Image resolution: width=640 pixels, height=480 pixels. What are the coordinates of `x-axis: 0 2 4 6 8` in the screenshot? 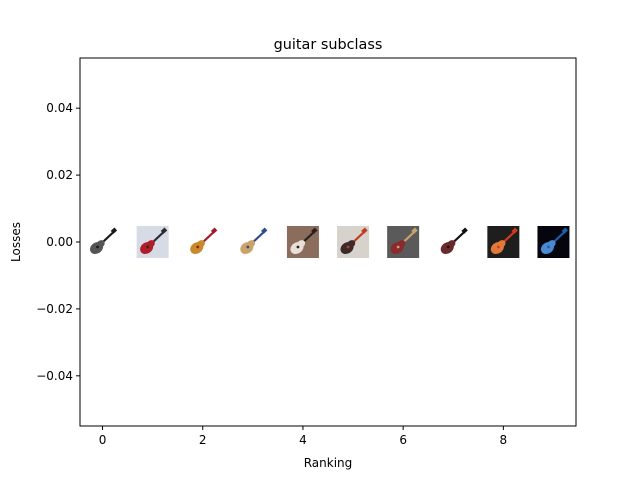 It's located at (303, 436).